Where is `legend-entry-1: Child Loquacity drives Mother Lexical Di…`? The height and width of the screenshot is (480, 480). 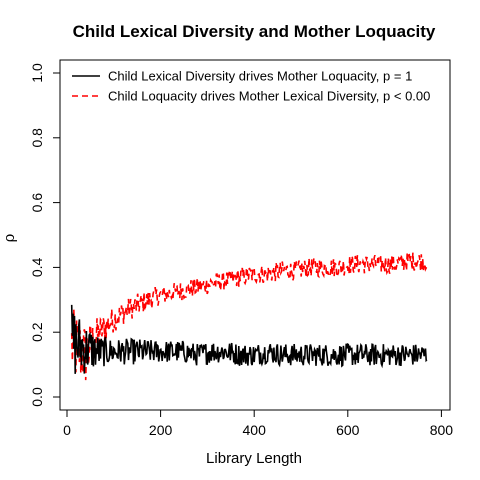 legend-entry-1: Child Loquacity drives Mother Lexical Di… is located at coordinates (269, 96).